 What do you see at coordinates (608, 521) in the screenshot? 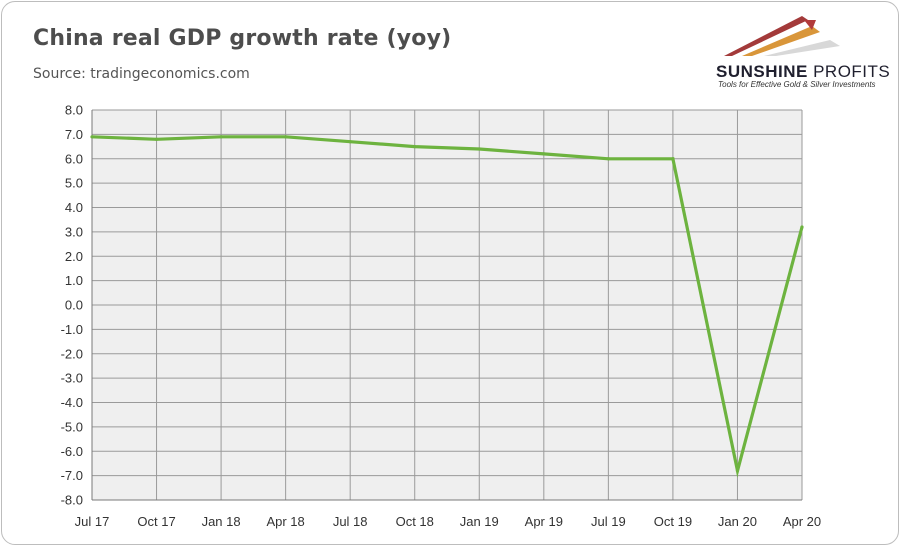
I see `x-tick-label: Jul 19` at bounding box center [608, 521].